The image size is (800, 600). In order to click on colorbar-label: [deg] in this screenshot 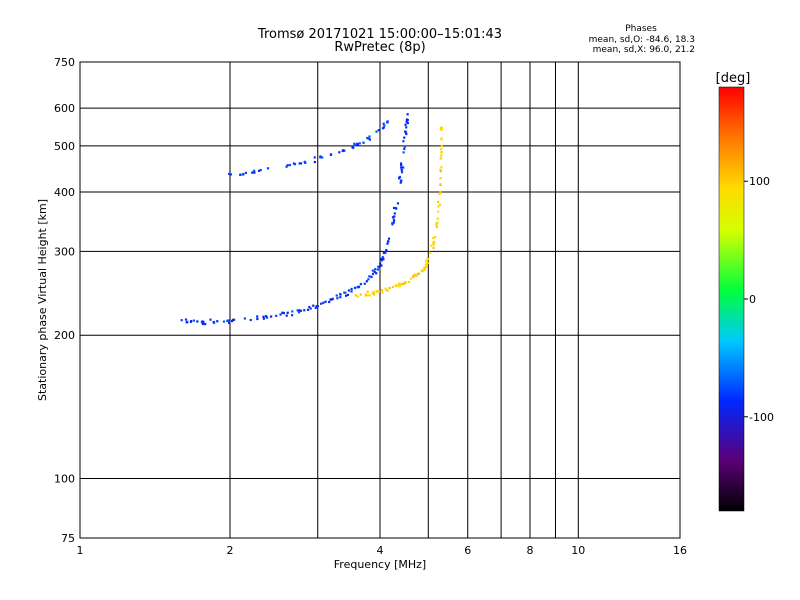, I will do `click(733, 78)`.